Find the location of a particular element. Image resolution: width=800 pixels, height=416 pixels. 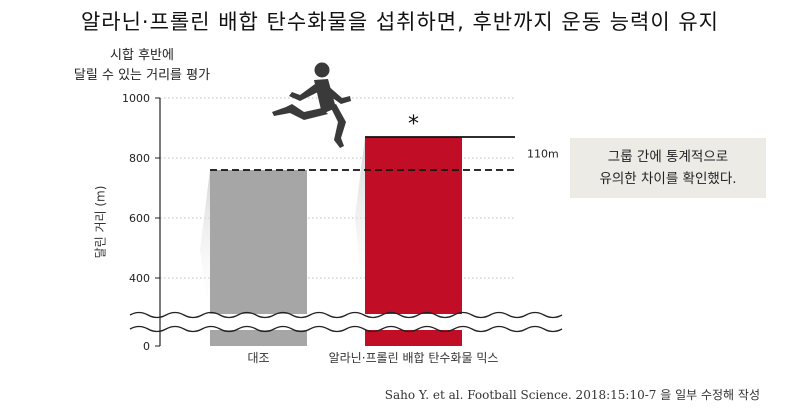

y-tick-label-400: 400 is located at coordinates (139, 278).